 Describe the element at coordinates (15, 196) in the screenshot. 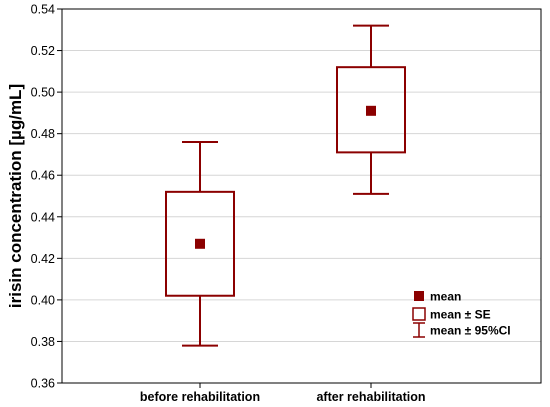

I see `y-axis-label: irisin concentration [µg/mL]` at that location.